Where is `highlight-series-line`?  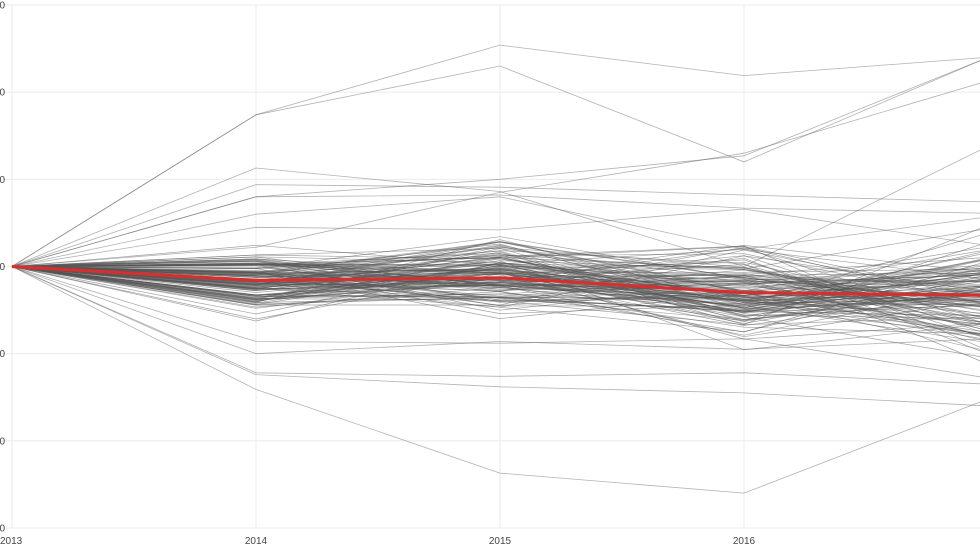 highlight-series-line is located at coordinates (495, 280).